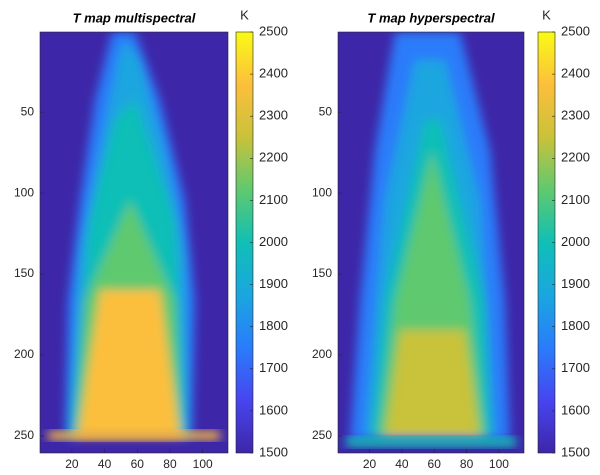 The width and height of the screenshot is (600, 475). What do you see at coordinates (431, 17) in the screenshot?
I see `chart-title: T map hyperspectral` at bounding box center [431, 17].